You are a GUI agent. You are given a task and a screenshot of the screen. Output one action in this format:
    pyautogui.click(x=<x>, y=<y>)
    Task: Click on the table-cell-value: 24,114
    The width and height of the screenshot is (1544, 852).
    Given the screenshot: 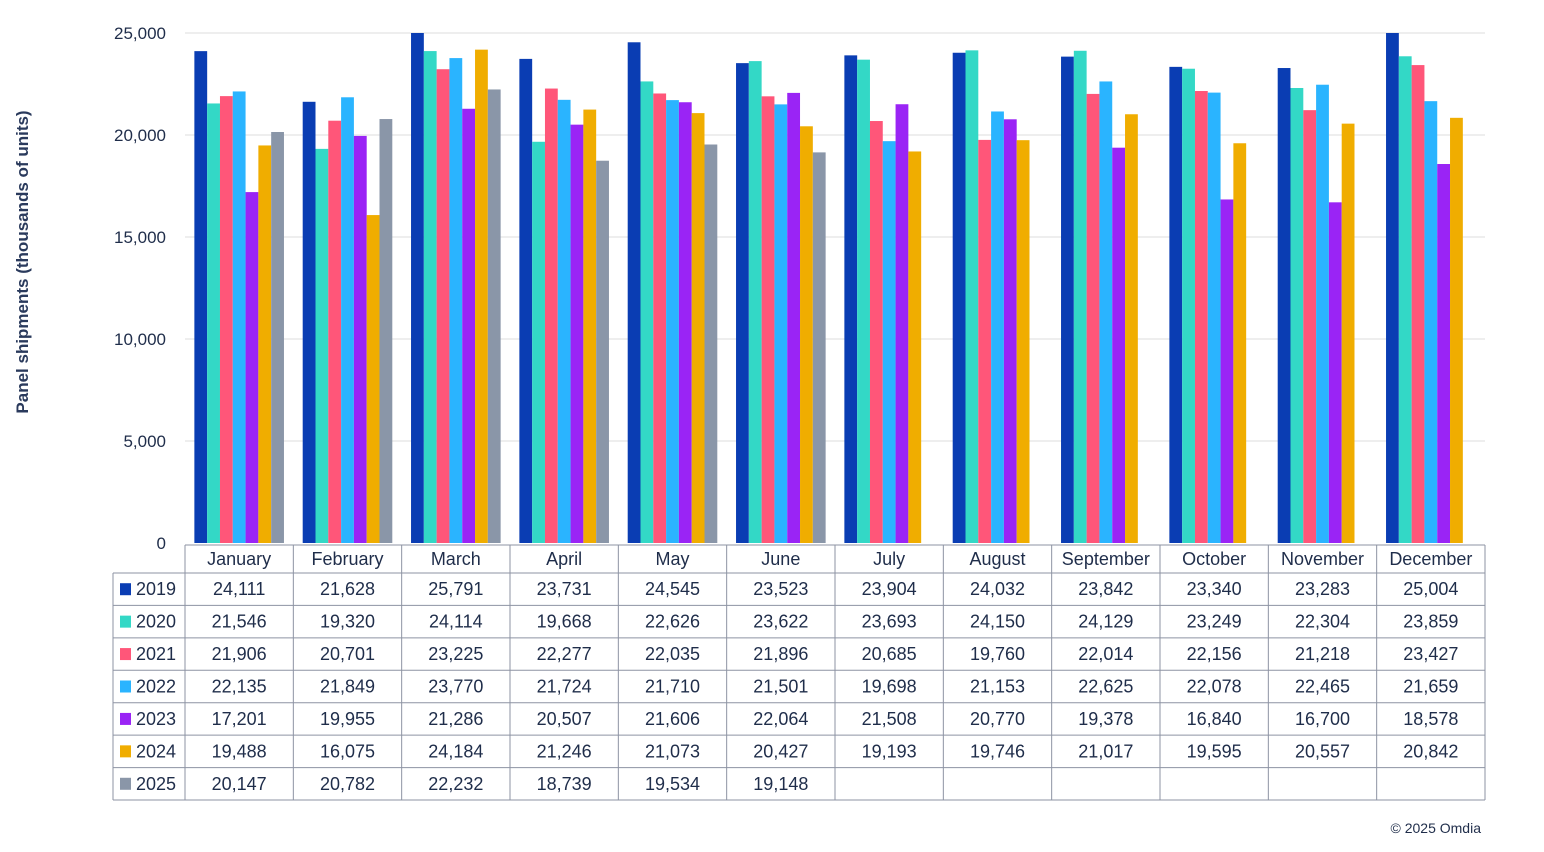 What is the action you would take?
    pyautogui.click(x=456, y=622)
    